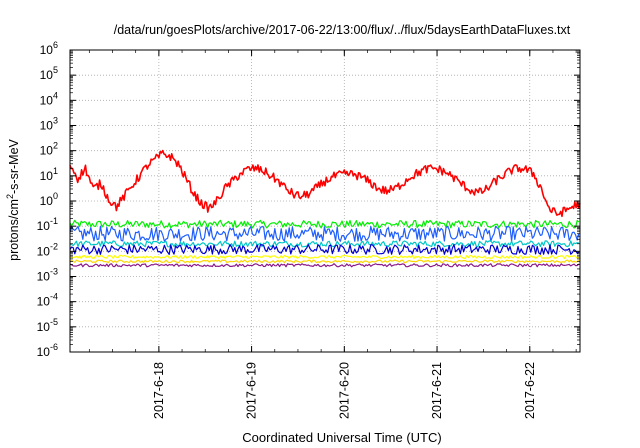  I want to click on y-tick-label: 10⁴, so click(49, 98).